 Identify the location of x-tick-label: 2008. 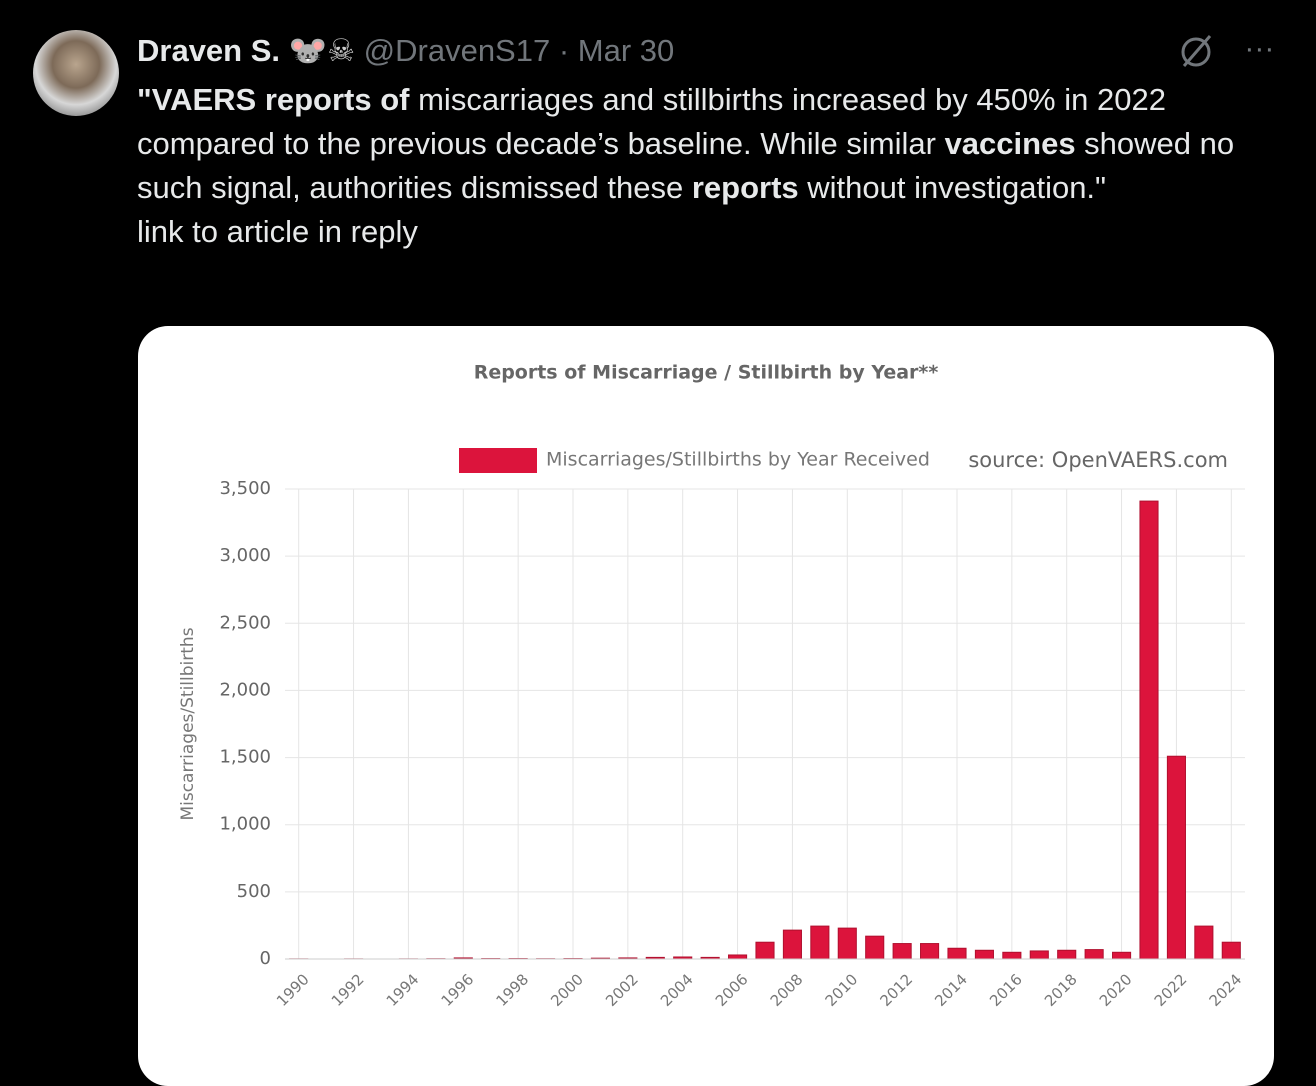
(787, 990).